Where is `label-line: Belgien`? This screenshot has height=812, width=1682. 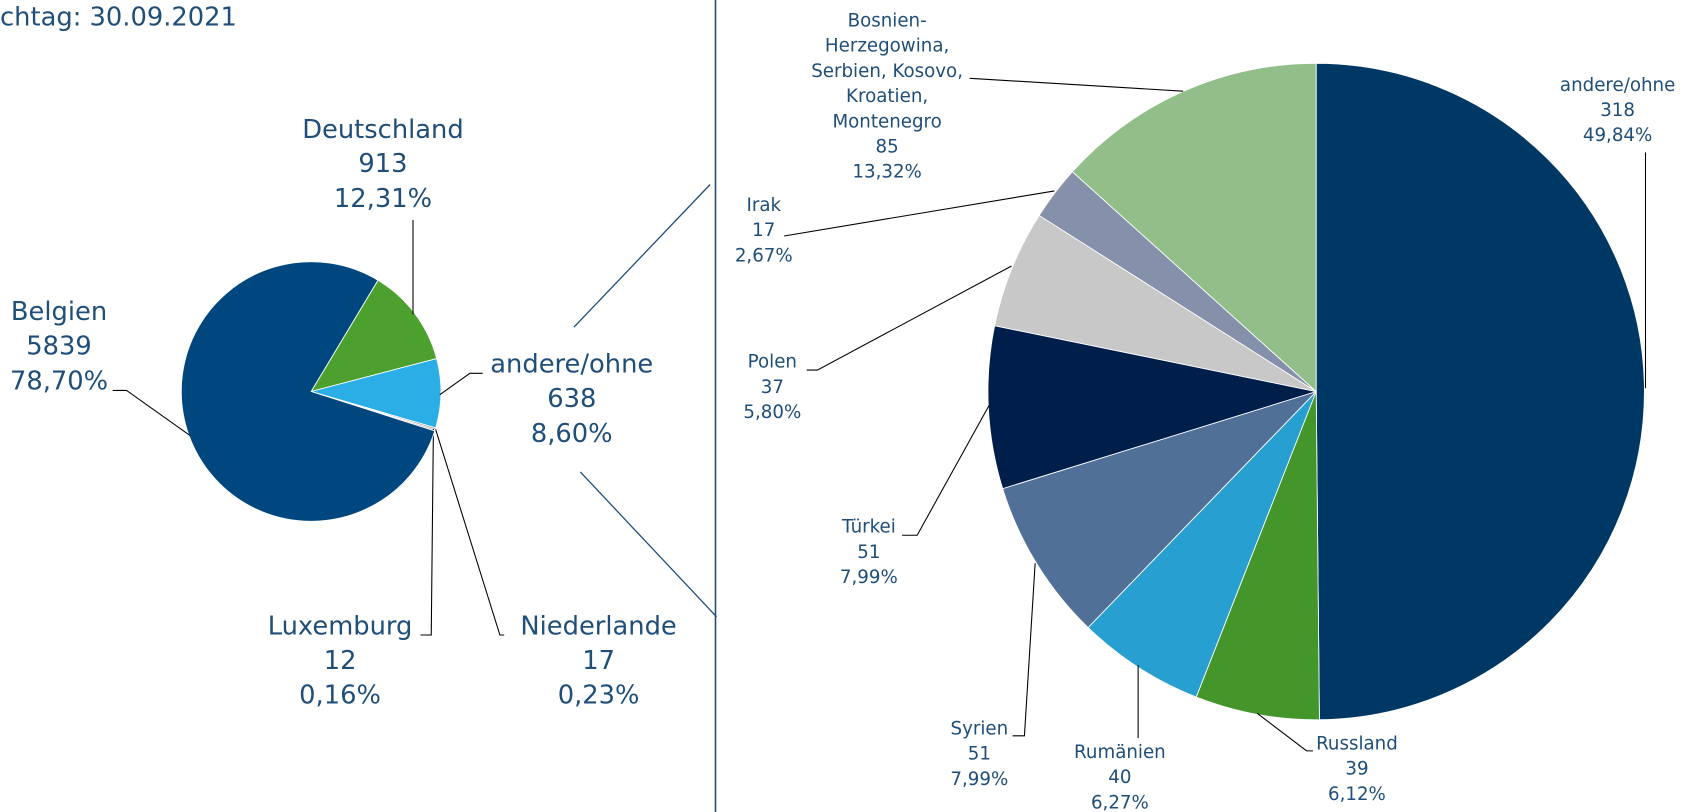
label-line: Belgien is located at coordinates (59, 312).